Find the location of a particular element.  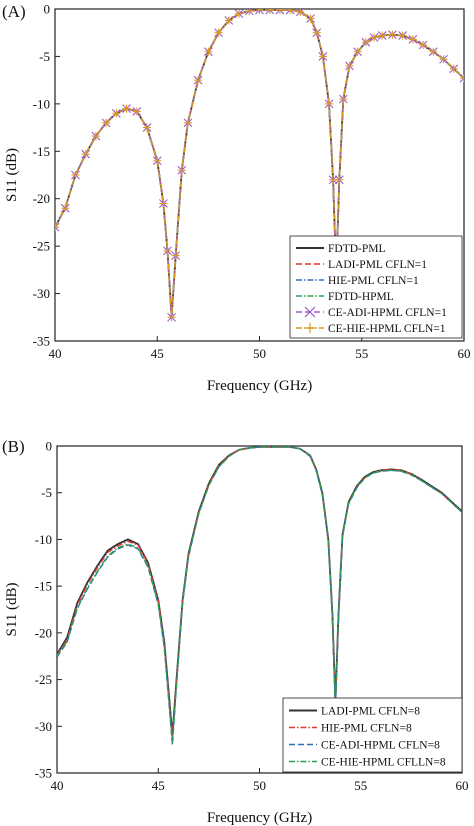

legend-entry-label: CE-ADI-HPML CFLN=8 is located at coordinates (380, 746).